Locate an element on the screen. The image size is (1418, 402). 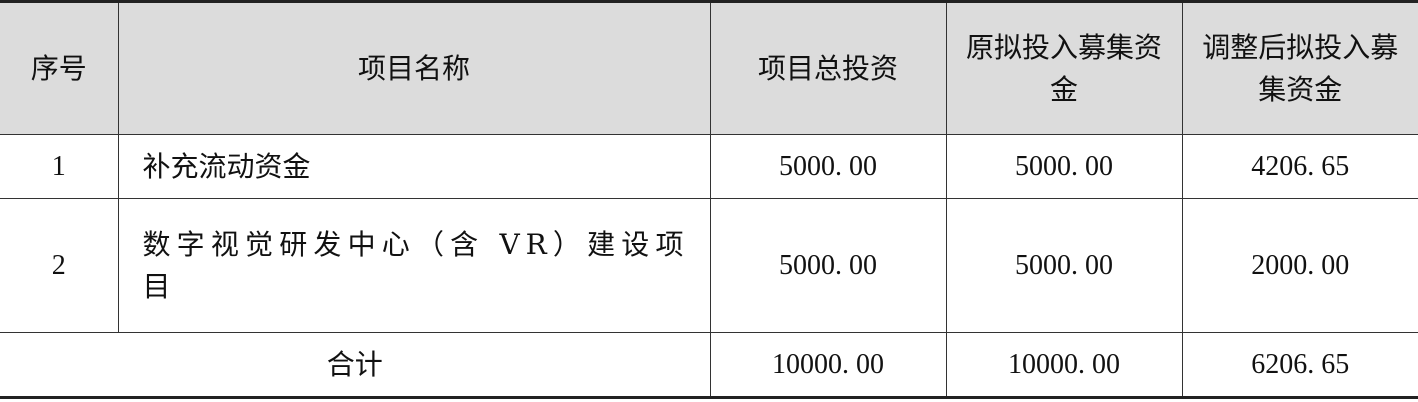
total-adjusted-funds: 6206. 65 is located at coordinates (1299, 365).